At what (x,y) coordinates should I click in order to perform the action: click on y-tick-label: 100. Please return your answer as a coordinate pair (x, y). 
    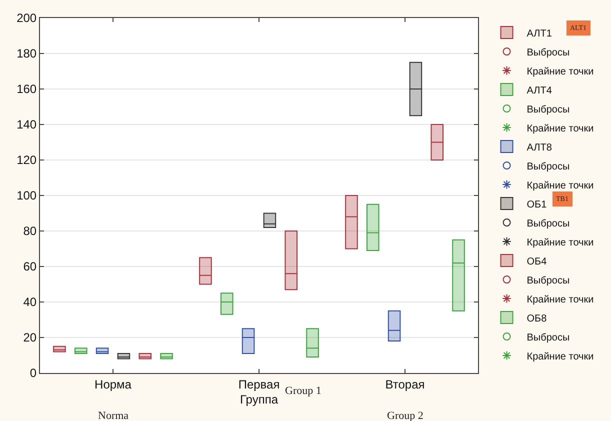
    Looking at the image, I should click on (26, 195).